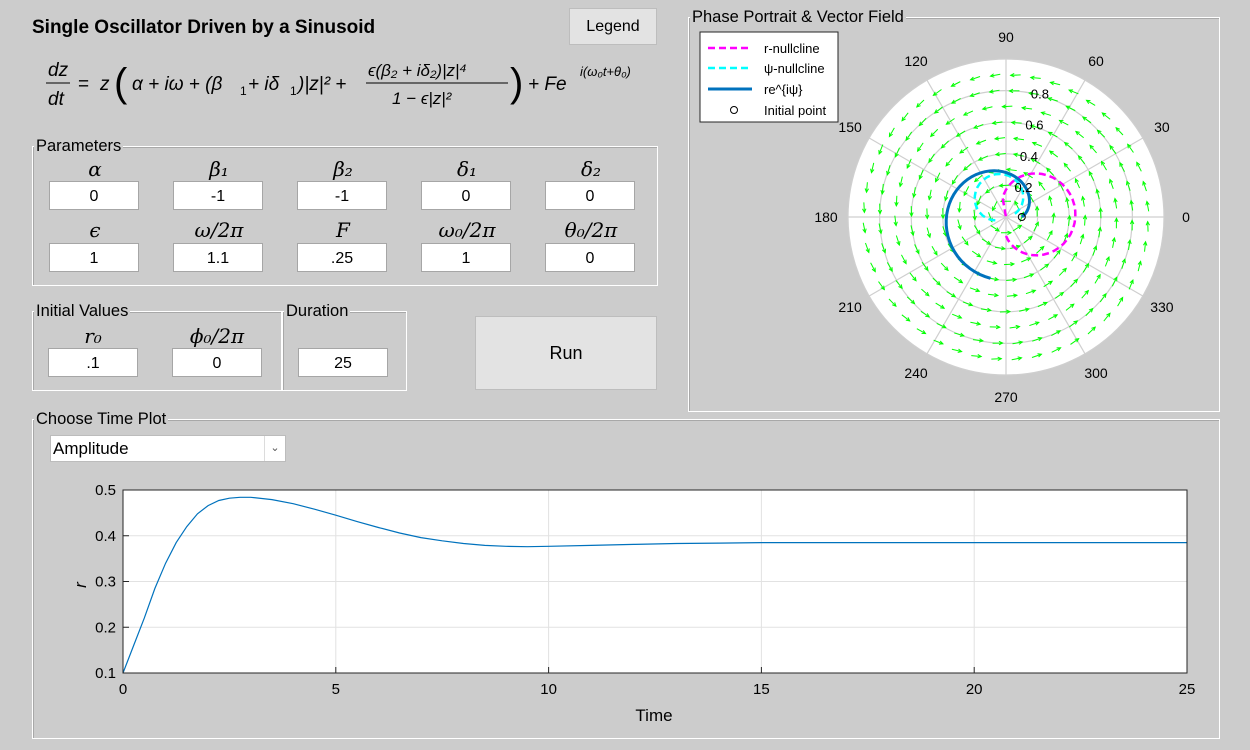 The width and height of the screenshot is (1250, 750). Describe the element at coordinates (217, 362) in the screenshot. I see `phi0-input: 0` at that location.